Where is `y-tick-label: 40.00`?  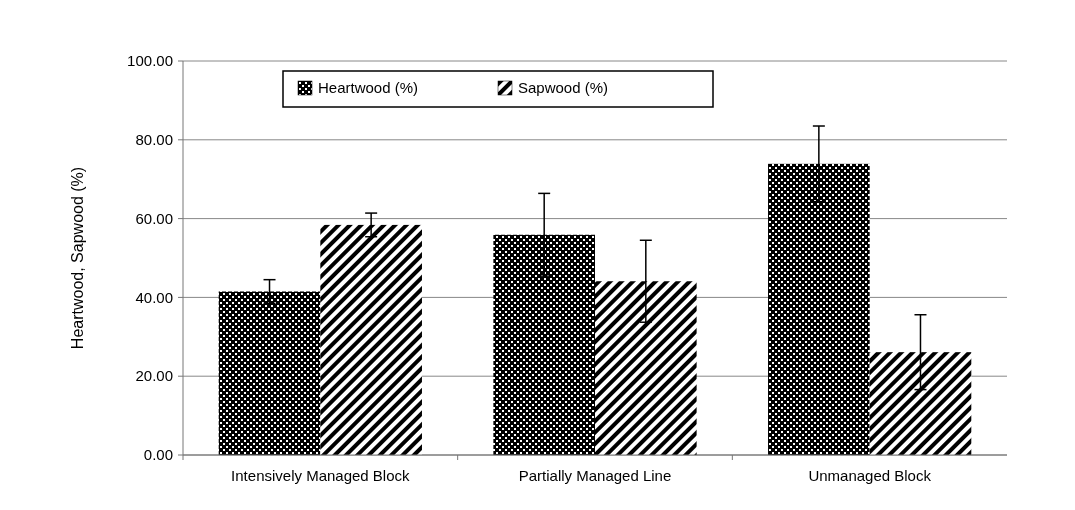
y-tick-label: 40.00 is located at coordinates (154, 297).